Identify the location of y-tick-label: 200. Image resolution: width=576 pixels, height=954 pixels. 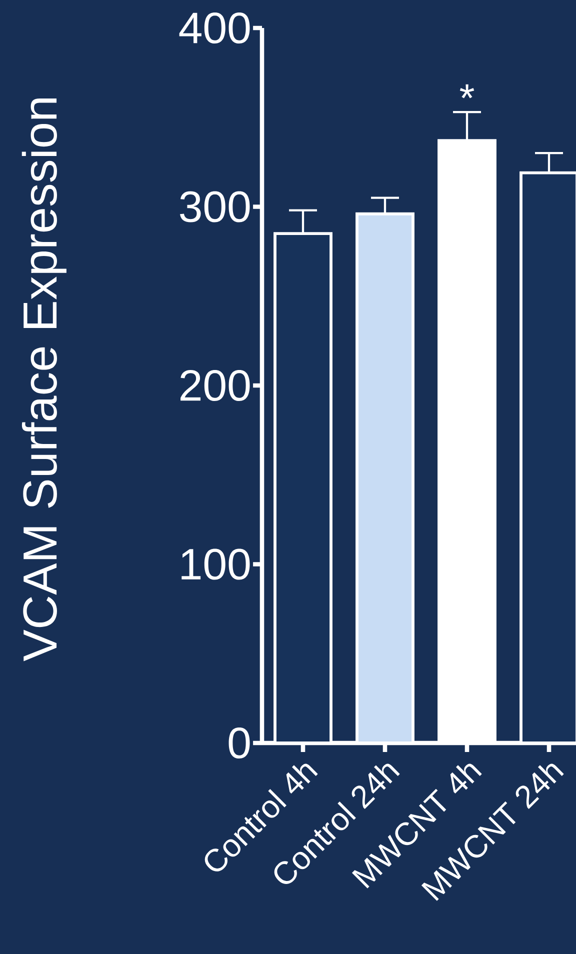
(215, 386).